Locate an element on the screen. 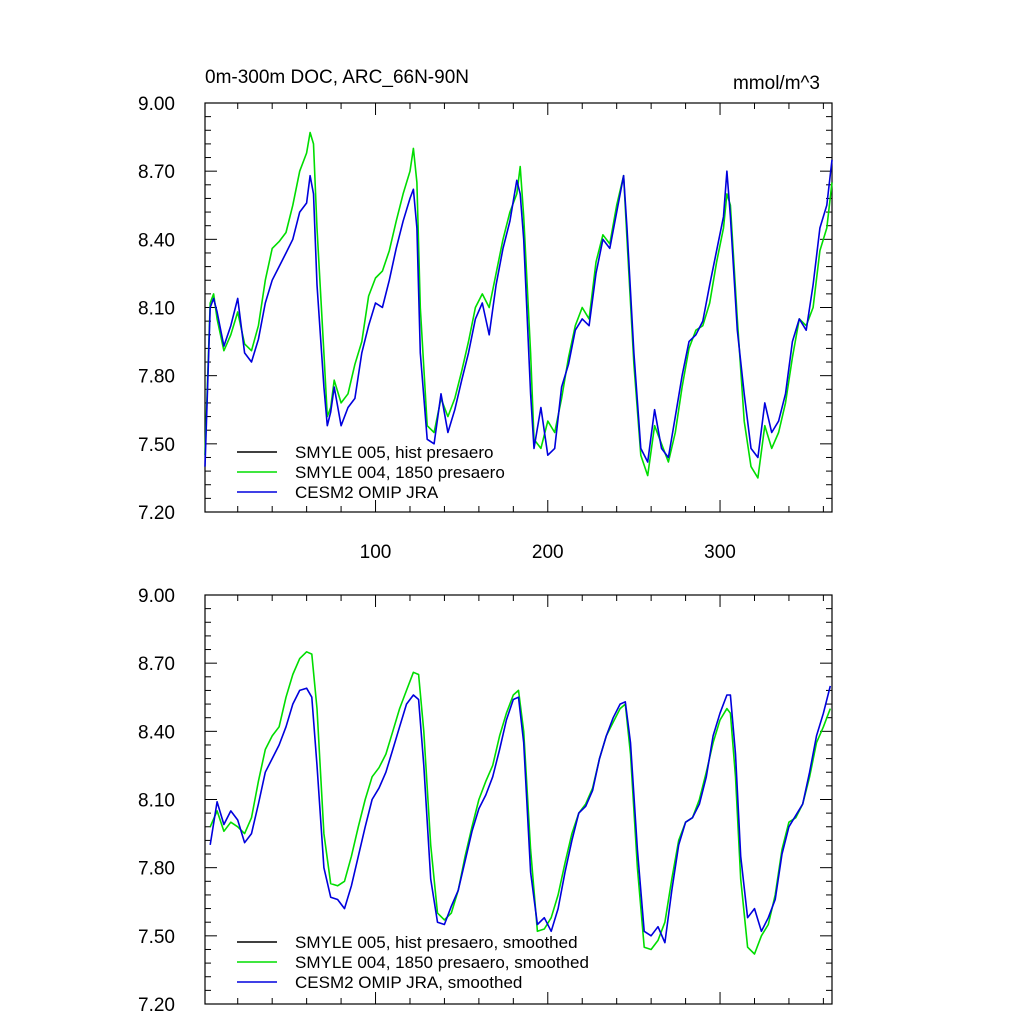 The height and width of the screenshot is (1024, 1024). legend-label: CESM2 OMIP JRA is located at coordinates (367, 492).